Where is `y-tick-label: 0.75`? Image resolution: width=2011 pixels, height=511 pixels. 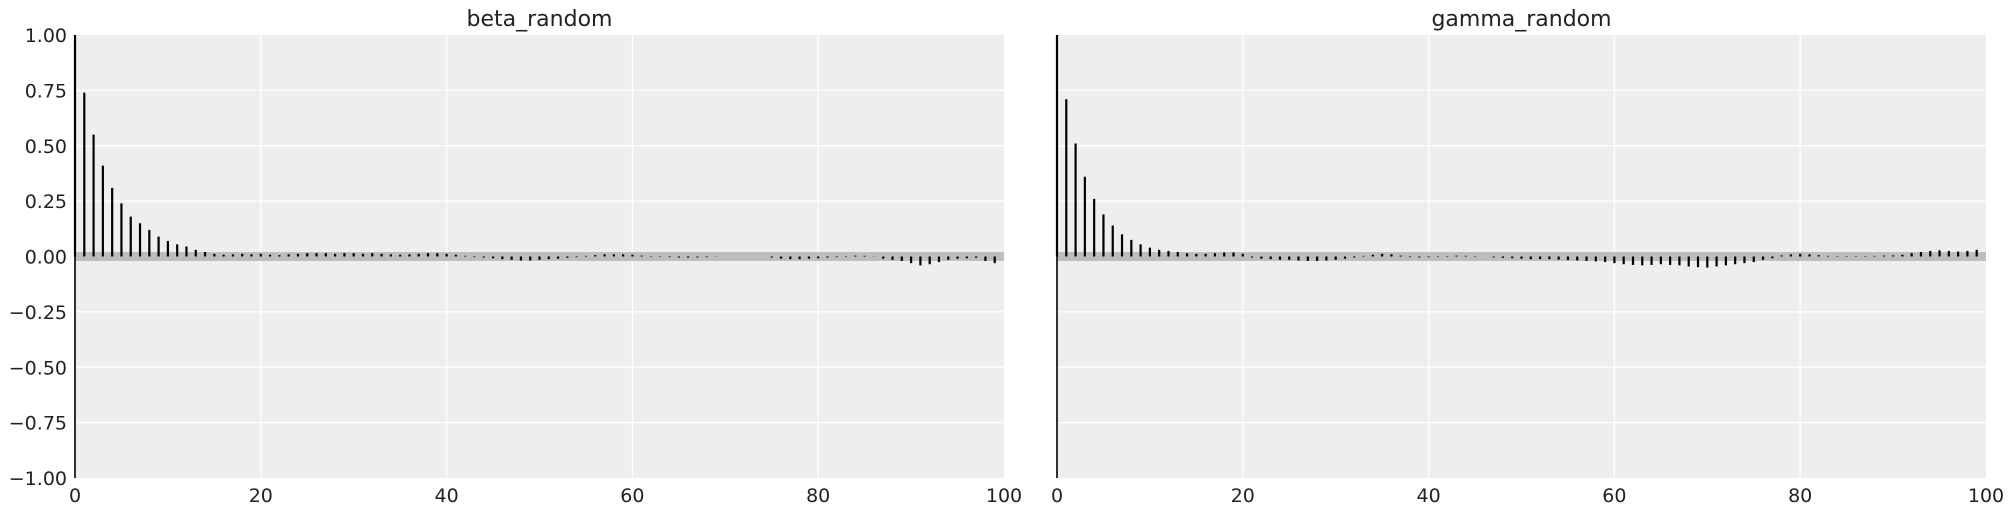 y-tick-label: 0.75 is located at coordinates (46, 91).